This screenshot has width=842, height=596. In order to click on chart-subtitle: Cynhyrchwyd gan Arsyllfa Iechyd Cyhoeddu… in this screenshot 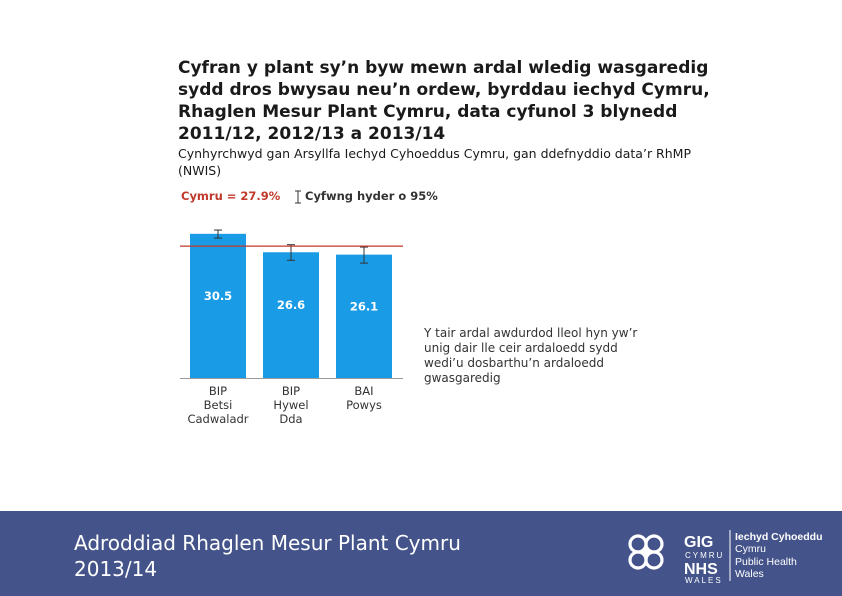, I will do `click(434, 162)`.